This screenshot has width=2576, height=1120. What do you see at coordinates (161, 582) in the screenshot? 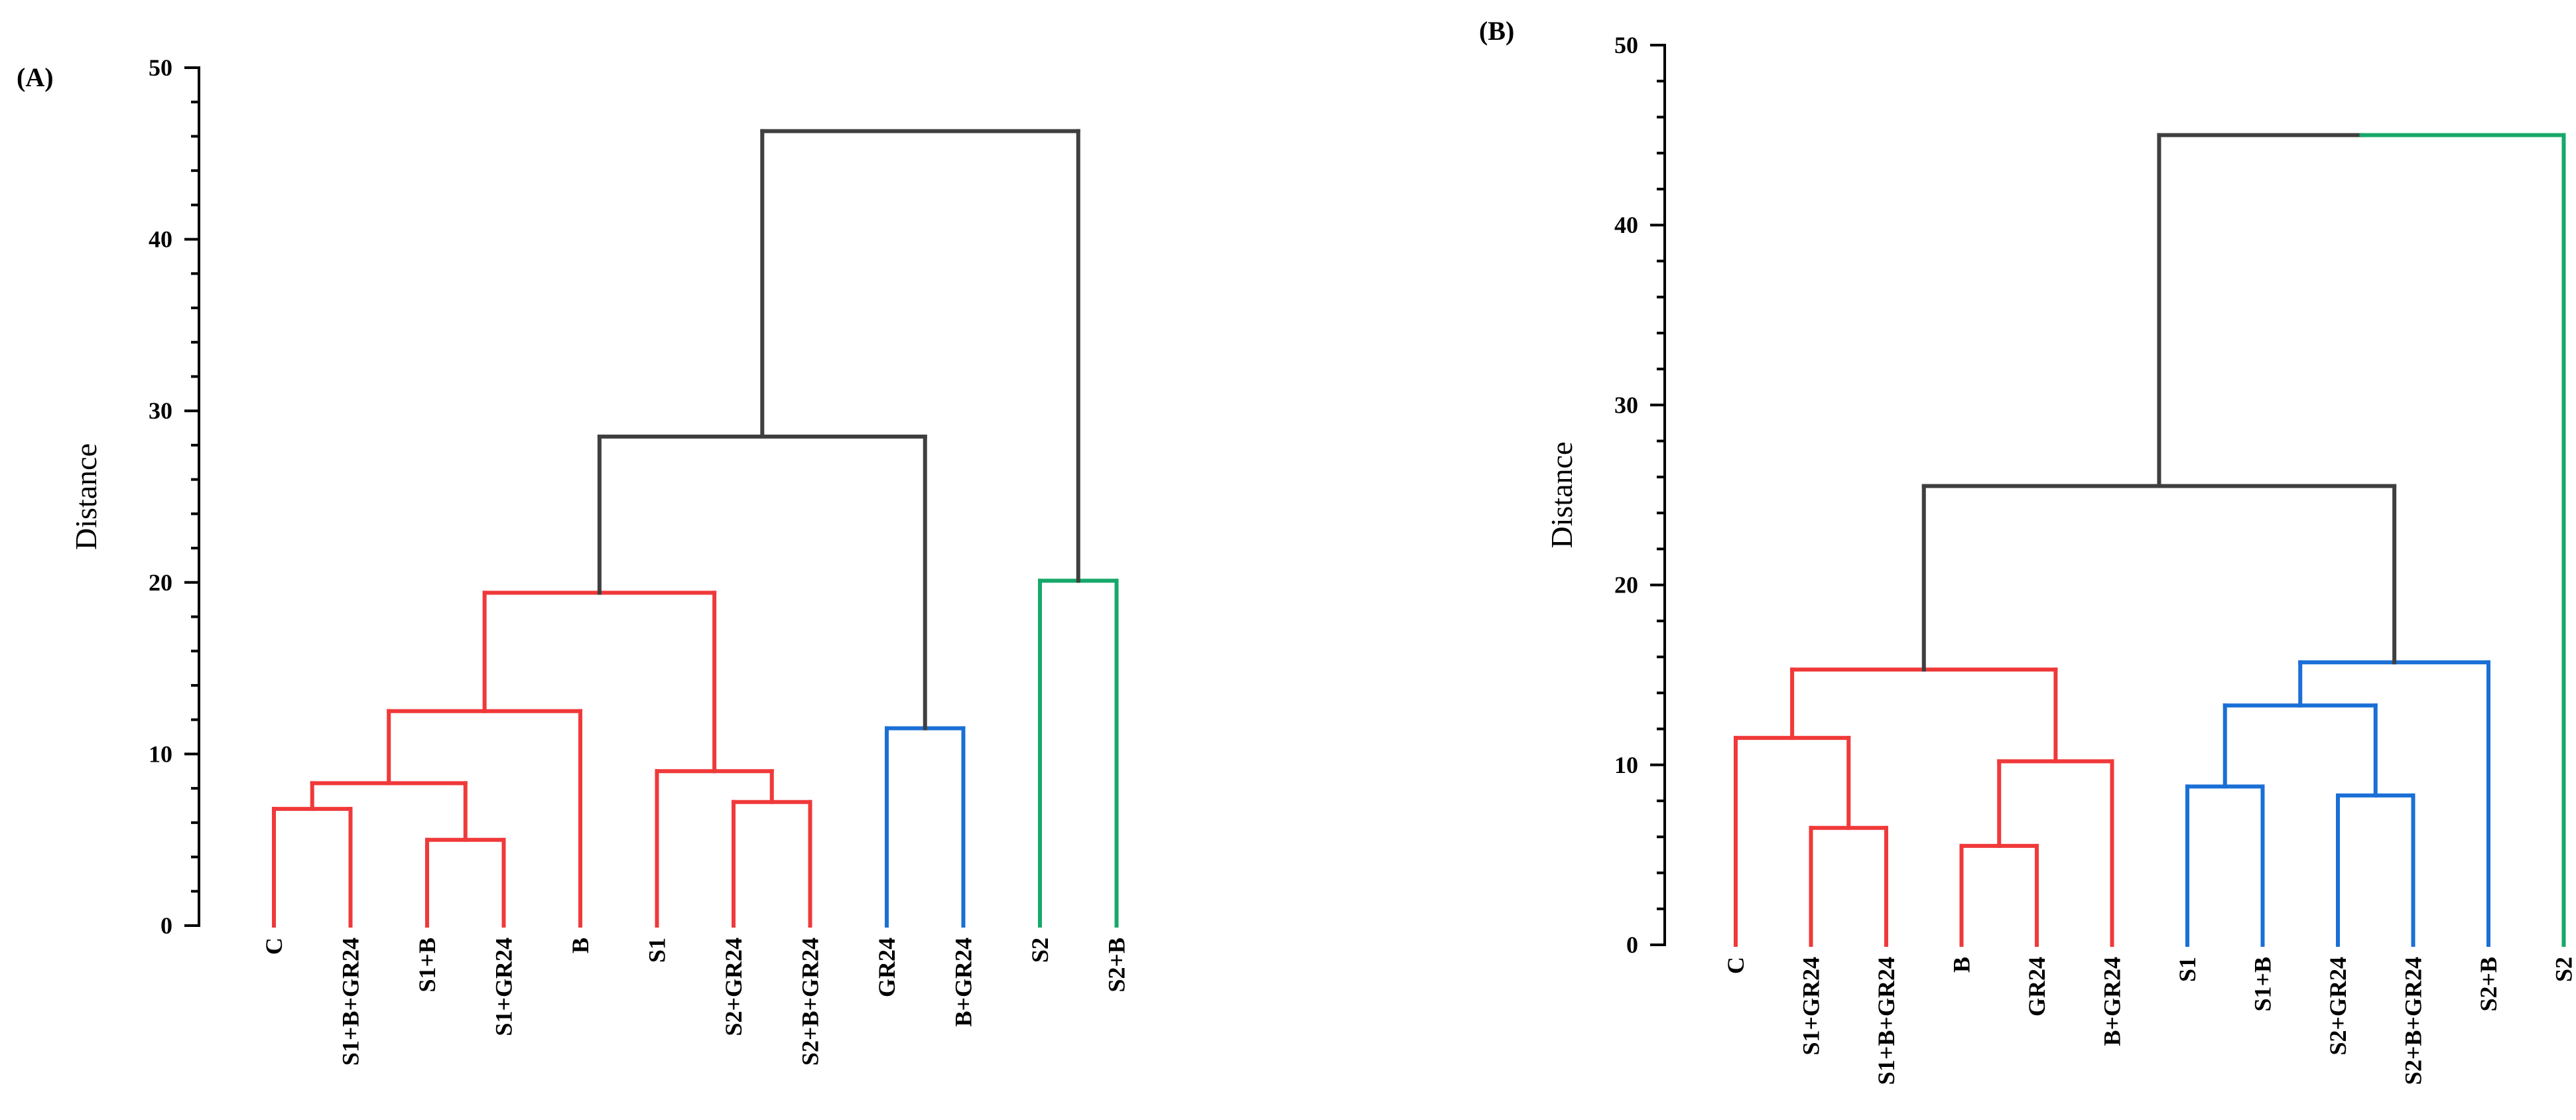
I see `panel-a-y-tick-label: 20` at bounding box center [161, 582].